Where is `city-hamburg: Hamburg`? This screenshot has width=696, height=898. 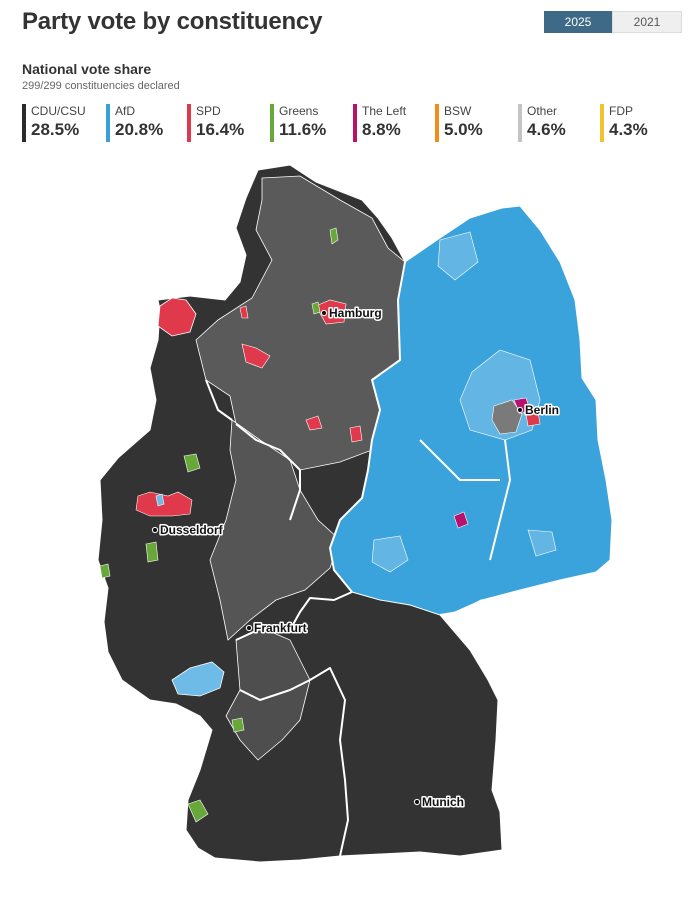 city-hamburg: Hamburg is located at coordinates (351, 313).